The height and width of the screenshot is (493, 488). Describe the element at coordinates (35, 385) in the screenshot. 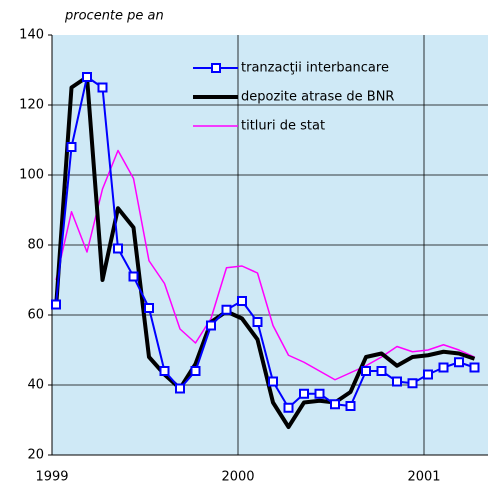

I see `y-tick-label: 40` at that location.